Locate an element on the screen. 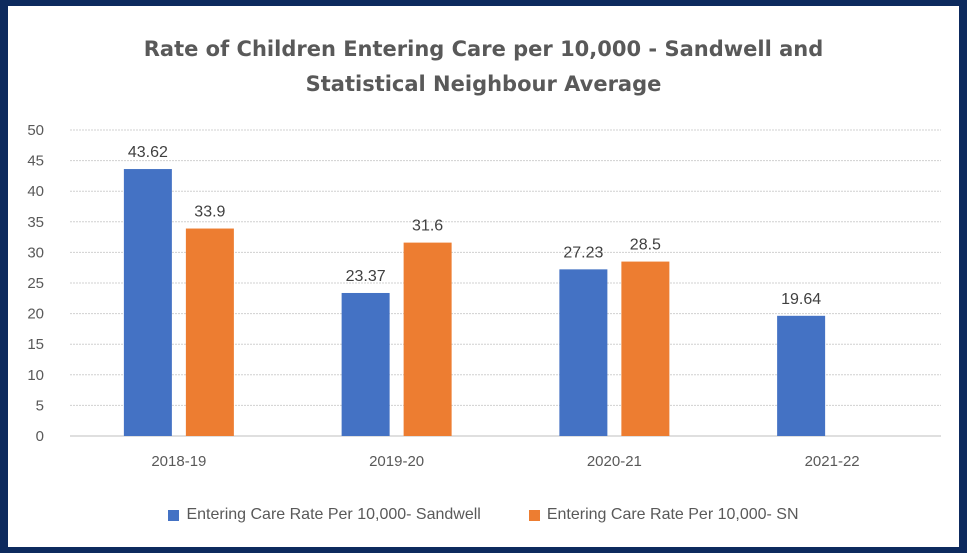  legend-item-sandwell: Entering Care Rate Per 10,000- Sandwell is located at coordinates (324, 515).